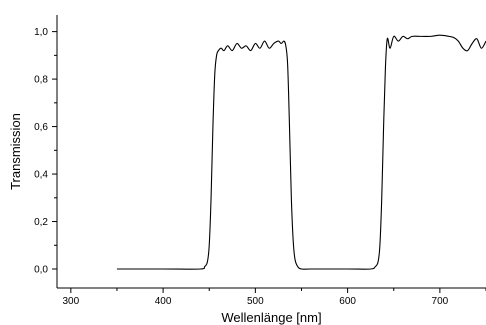 Image resolution: width=486 pixels, height=325 pixels. What do you see at coordinates (255, 301) in the screenshot?
I see `x-tick-label: 500` at bounding box center [255, 301].